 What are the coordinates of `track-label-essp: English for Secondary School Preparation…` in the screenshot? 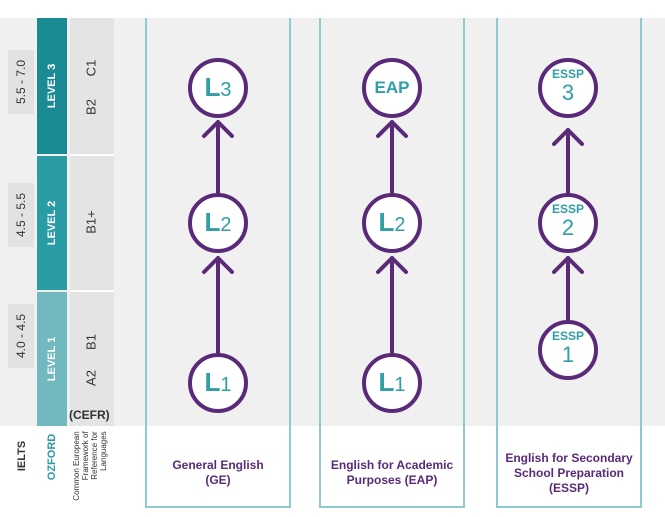 It's located at (569, 473).